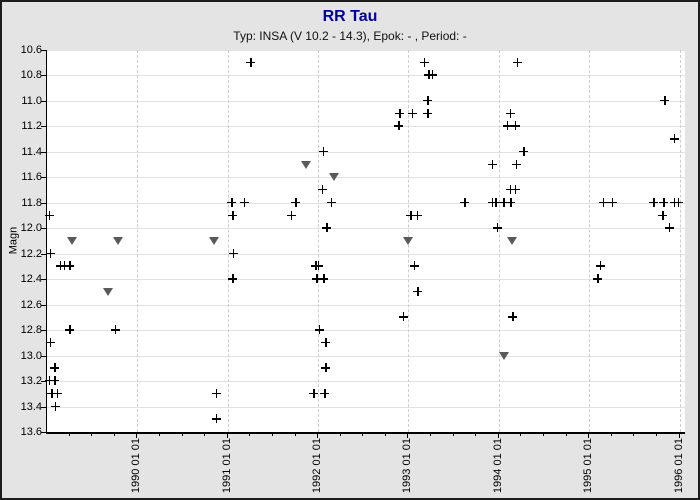 Image resolution: width=700 pixels, height=500 pixels. What do you see at coordinates (31, 432) in the screenshot?
I see `y-tick-label: 13.6` at bounding box center [31, 432].